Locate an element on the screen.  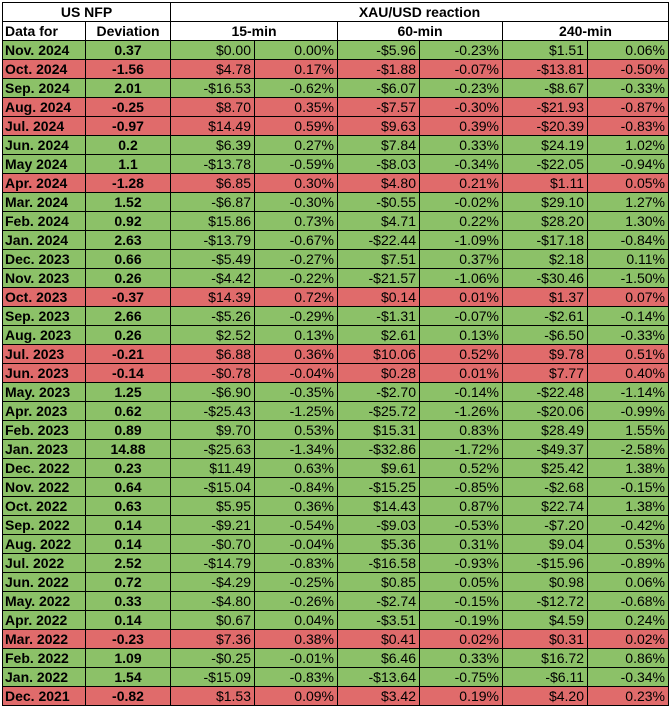
row-15min-pct: -0.04% is located at coordinates (296, 373).